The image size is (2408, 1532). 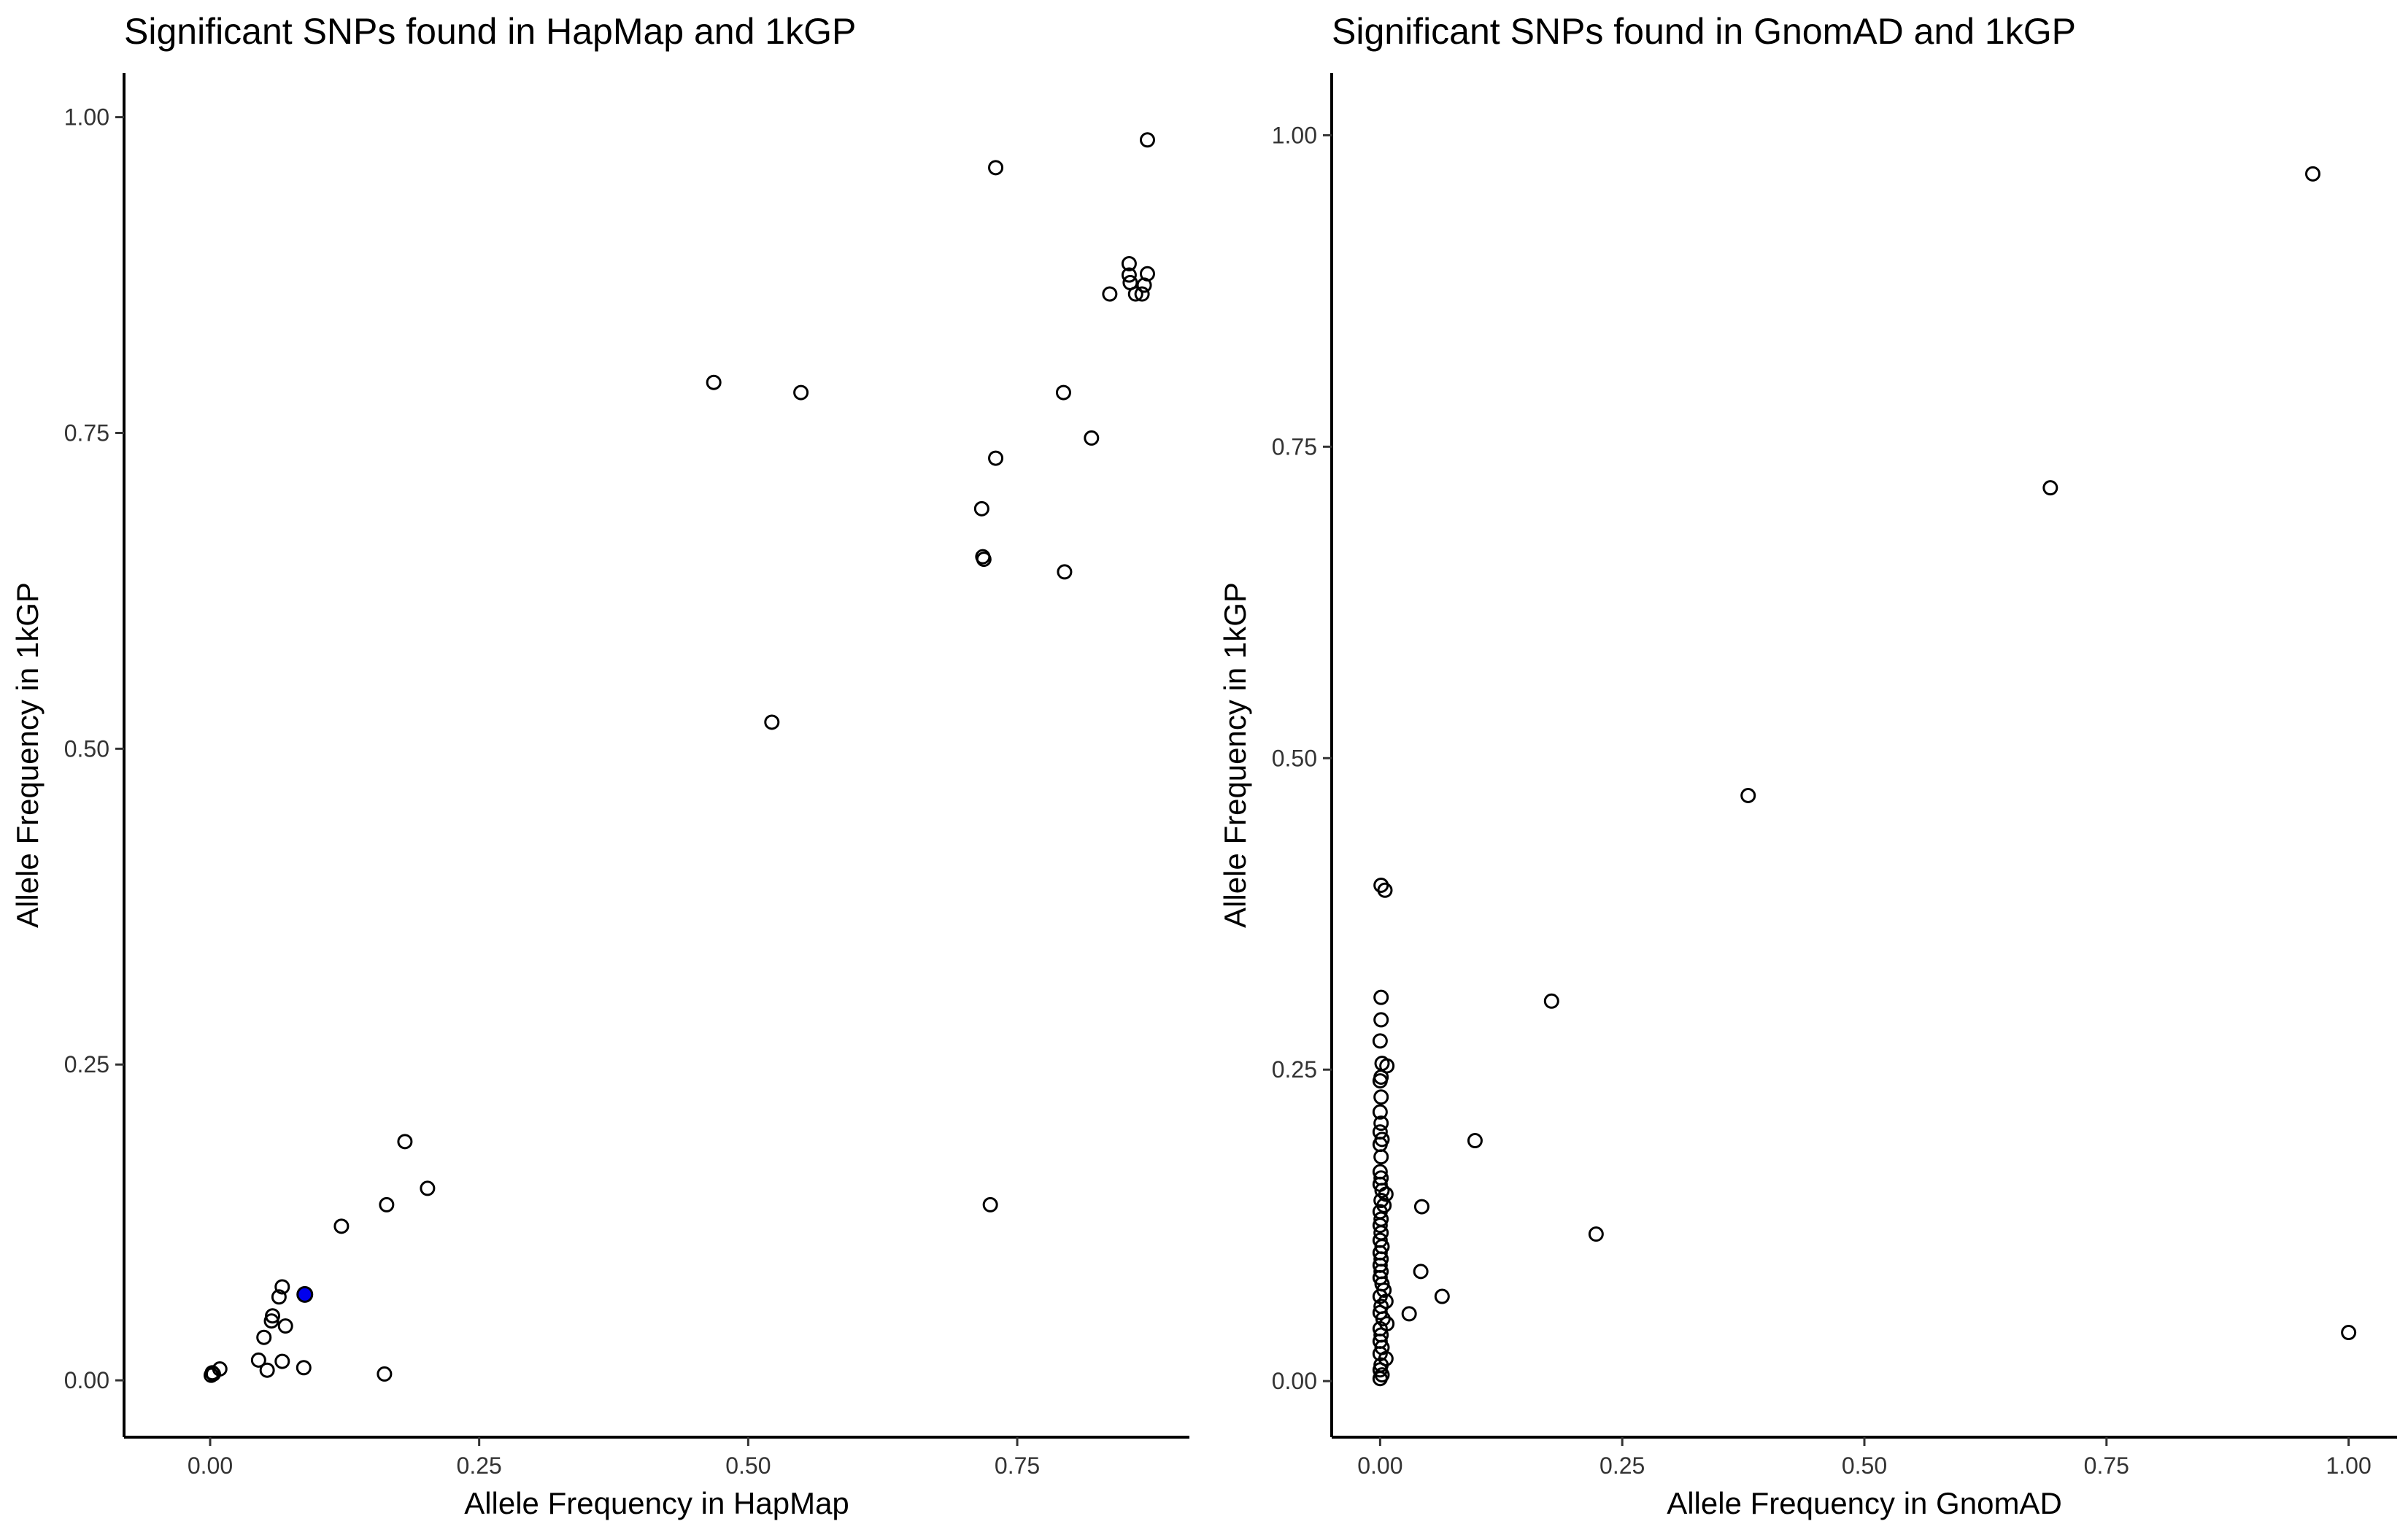 What do you see at coordinates (2348, 1466) in the screenshot?
I see `x-tick-label: 1.00` at bounding box center [2348, 1466].